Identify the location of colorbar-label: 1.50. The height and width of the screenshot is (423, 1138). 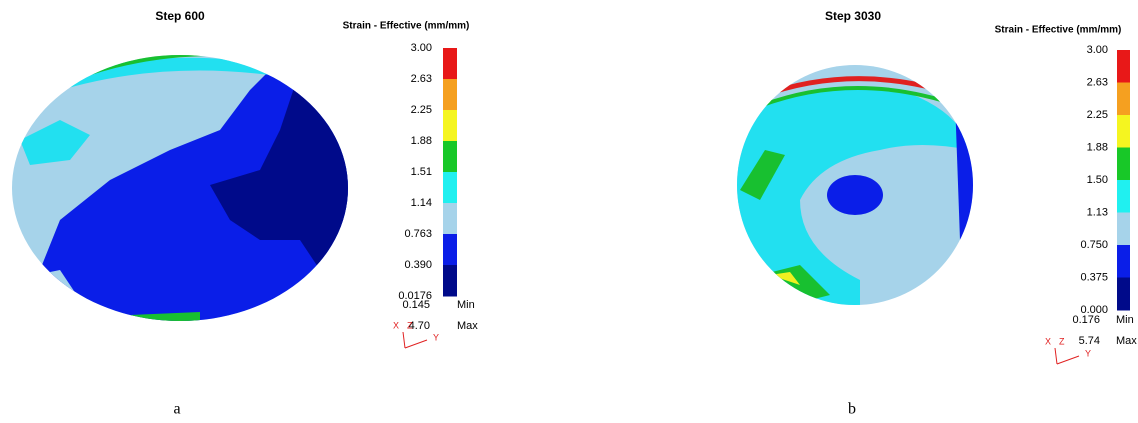
(1097, 180).